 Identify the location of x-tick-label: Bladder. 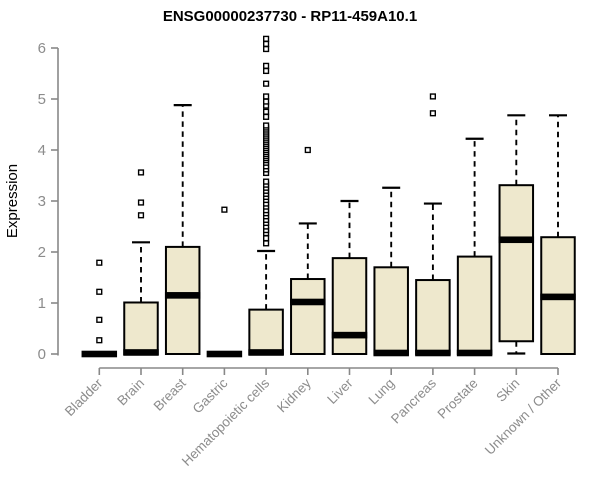
(84, 397).